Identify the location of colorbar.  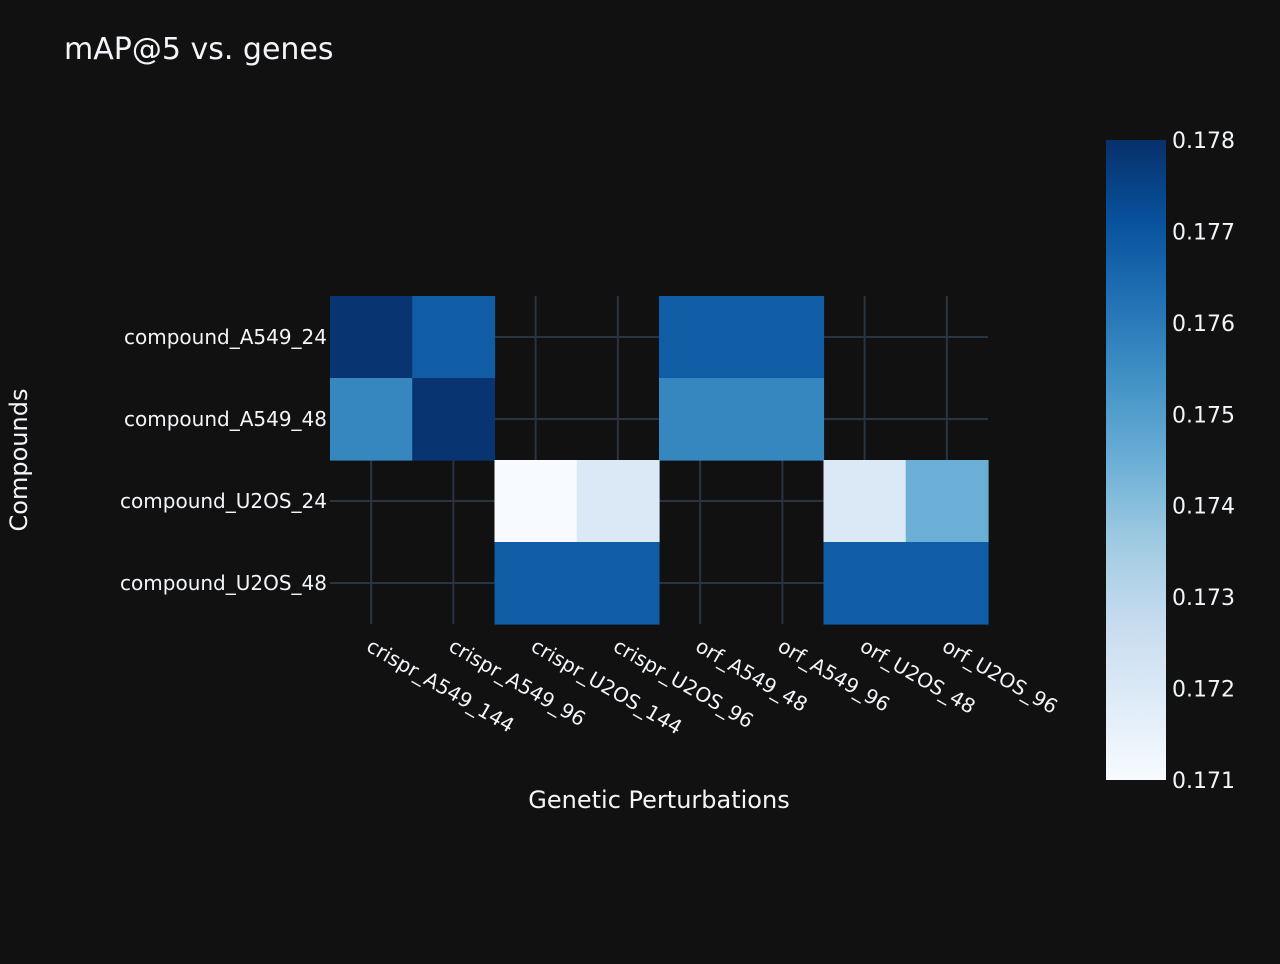
(1136, 460).